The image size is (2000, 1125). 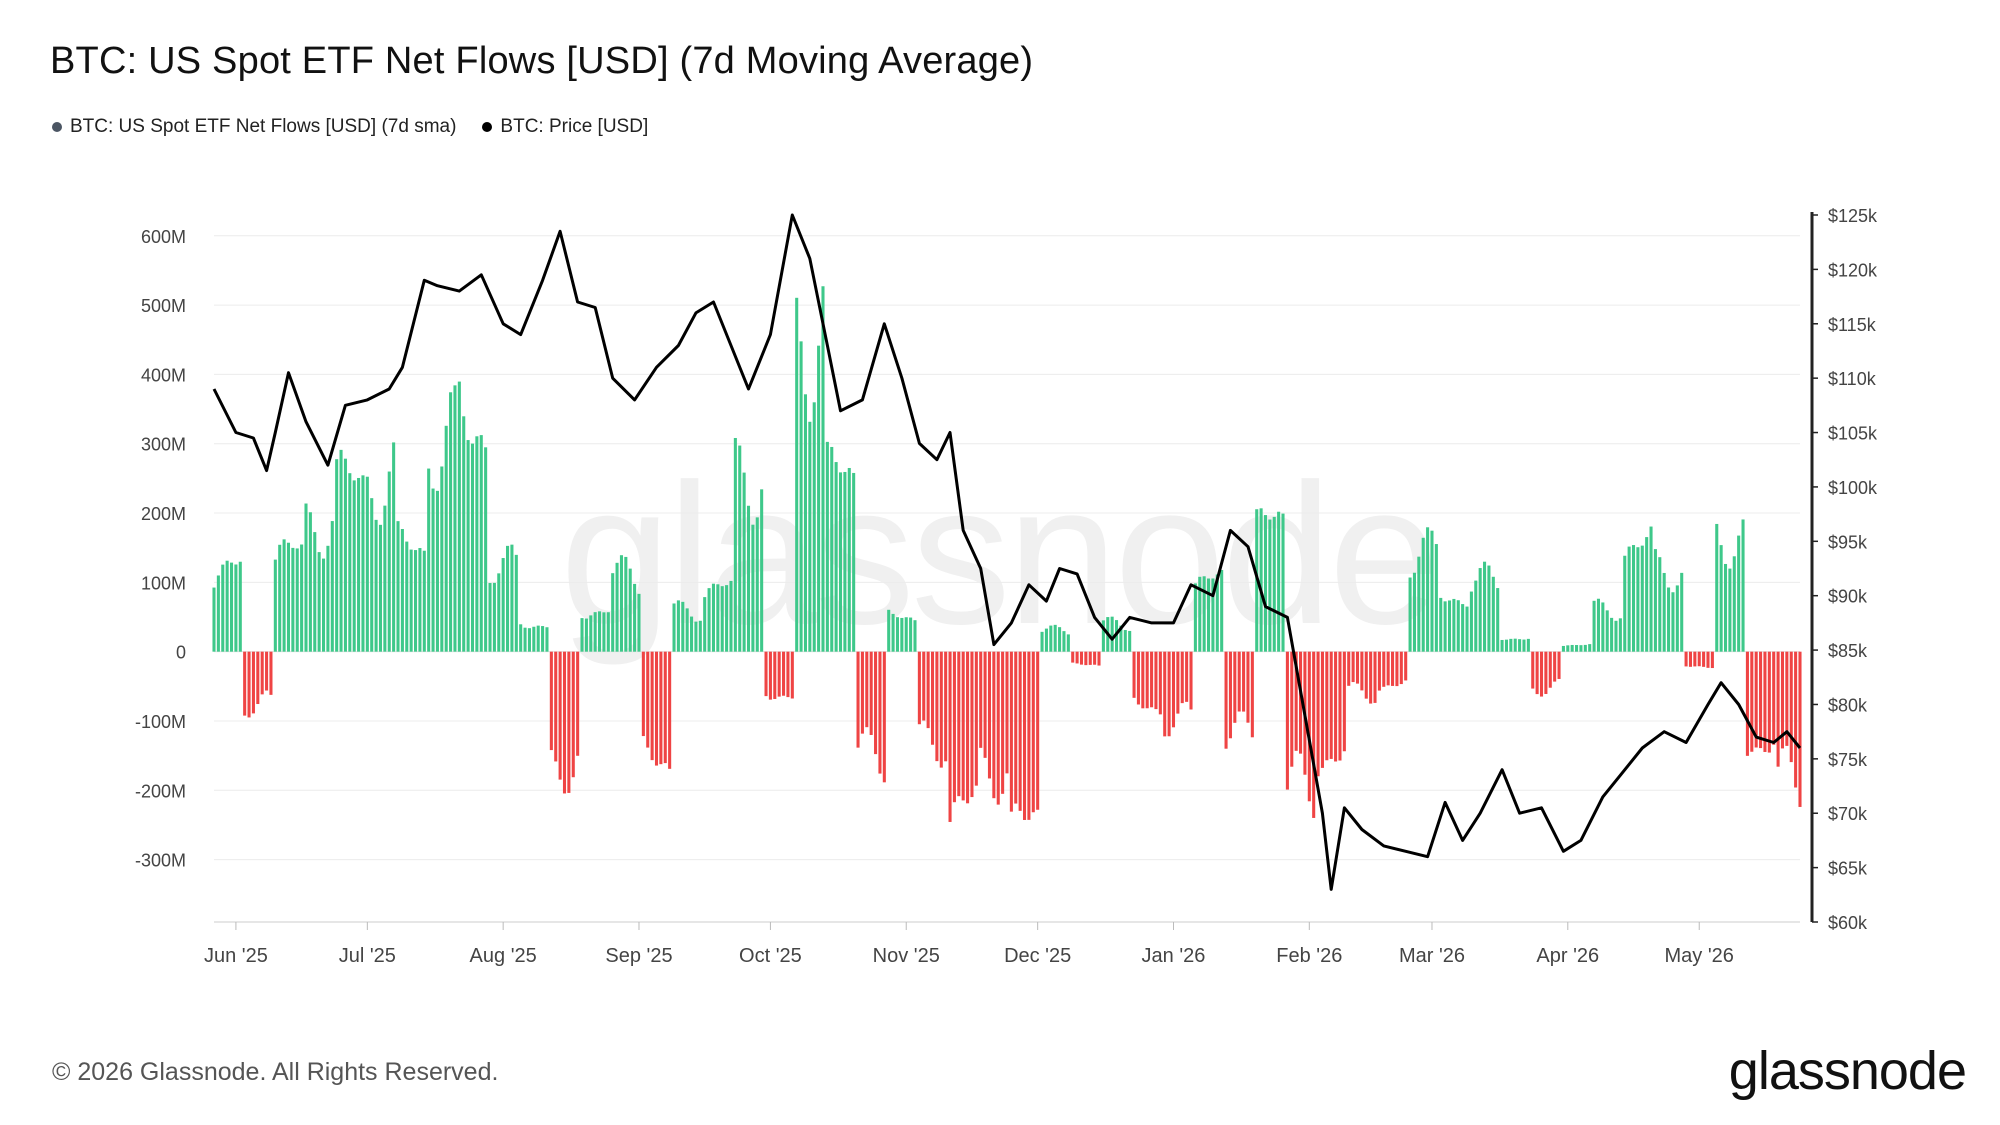 What do you see at coordinates (1699, 956) in the screenshot?
I see `x-tick-label: May '26` at bounding box center [1699, 956].